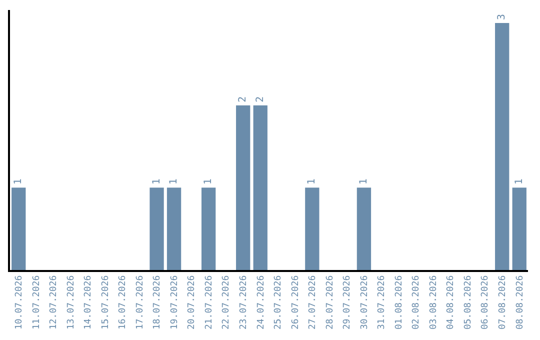  I want to click on x-tick-label: 25.07.2026, so click(279, 302).